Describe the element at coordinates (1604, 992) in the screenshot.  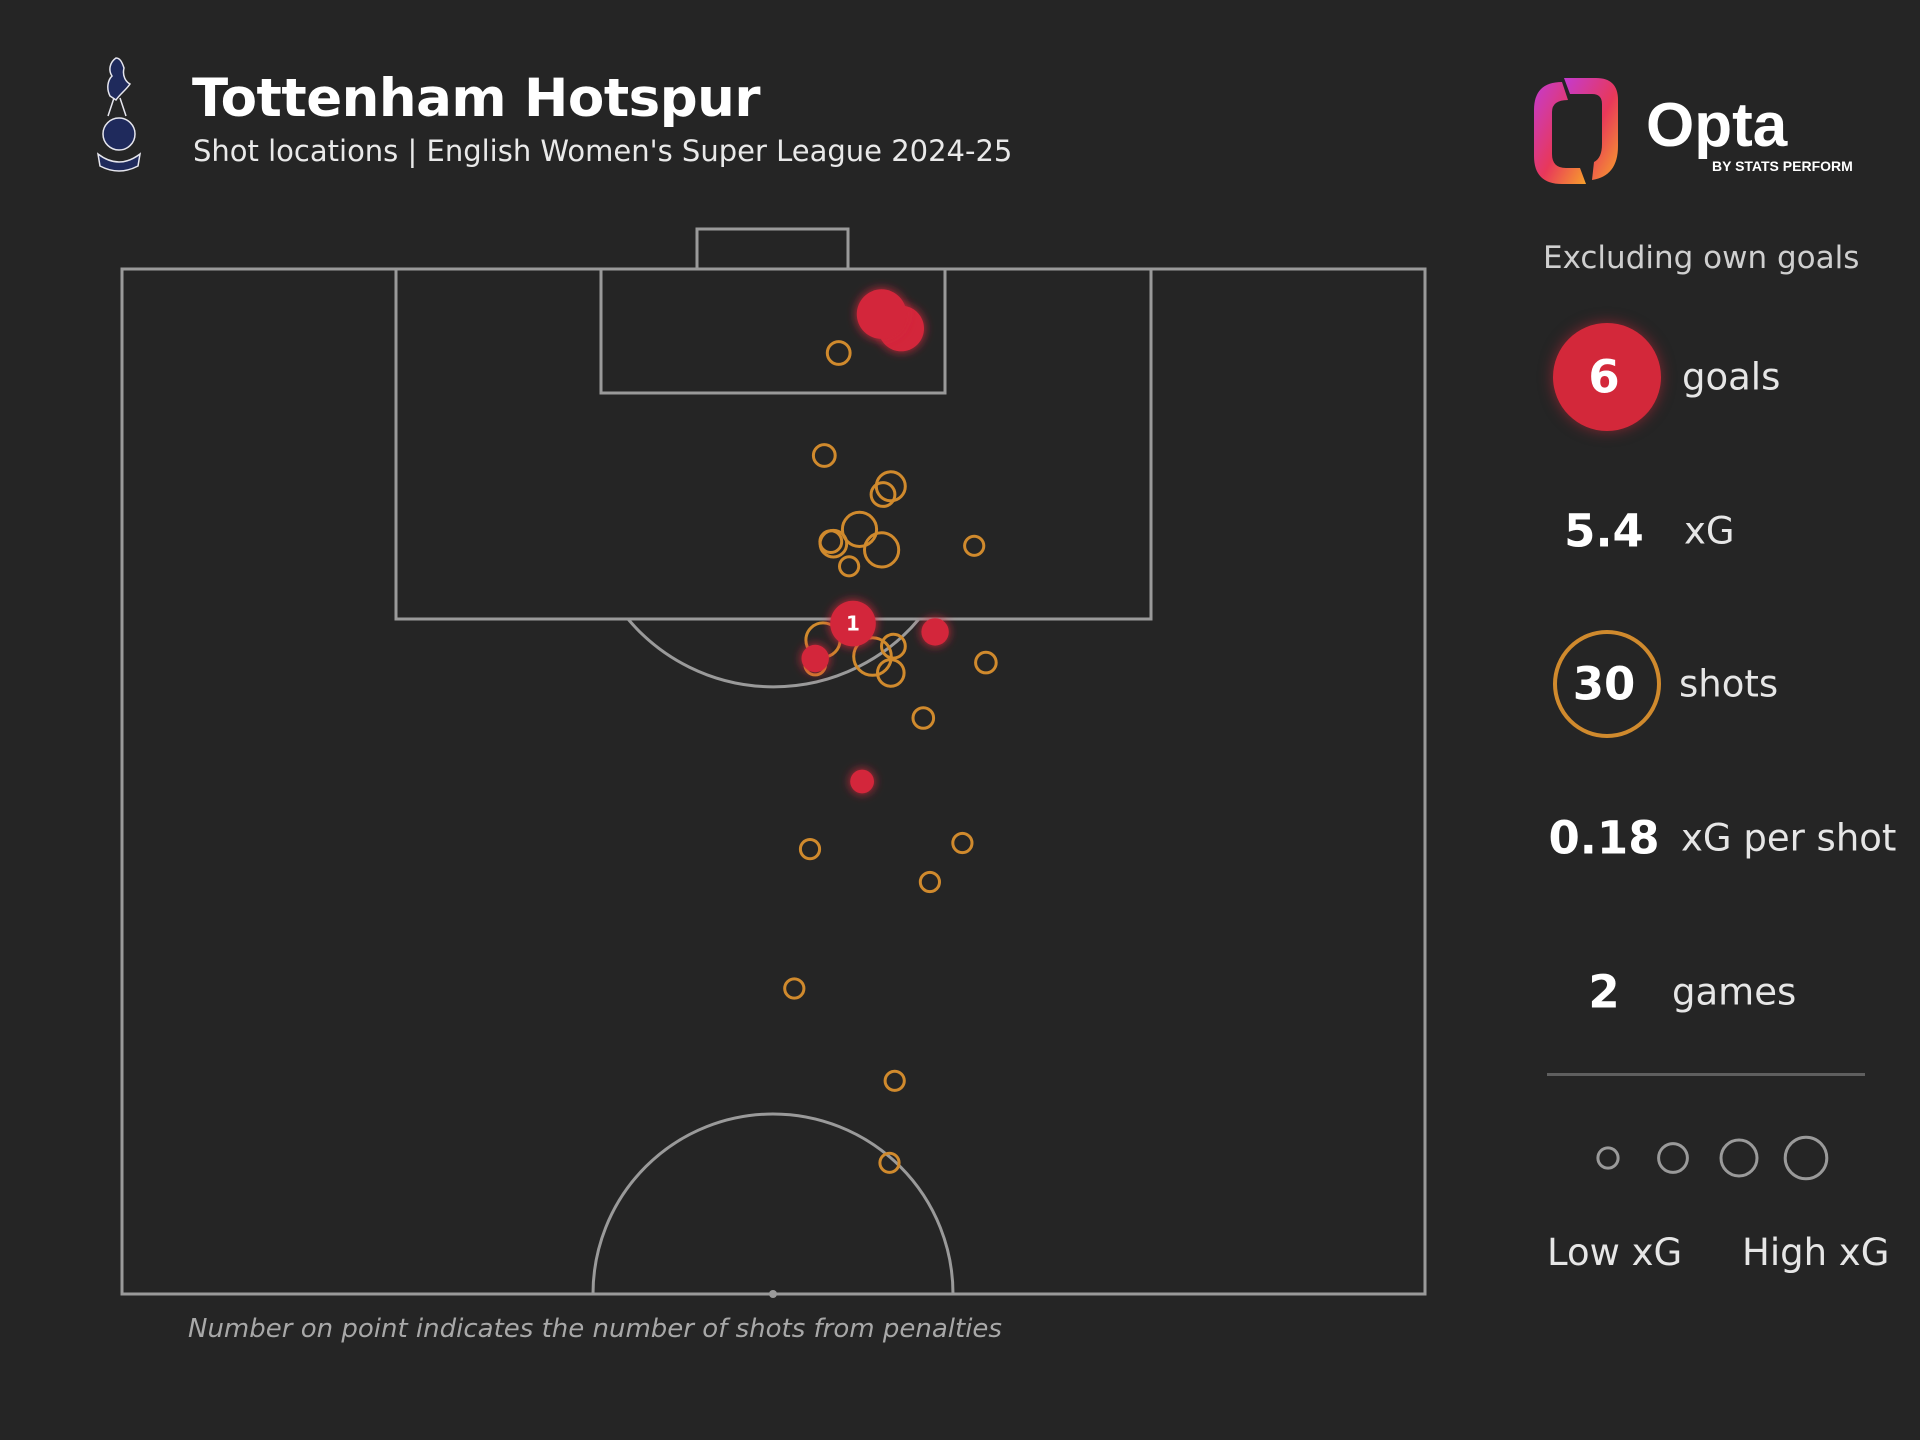
I see `games-value: 2` at that location.